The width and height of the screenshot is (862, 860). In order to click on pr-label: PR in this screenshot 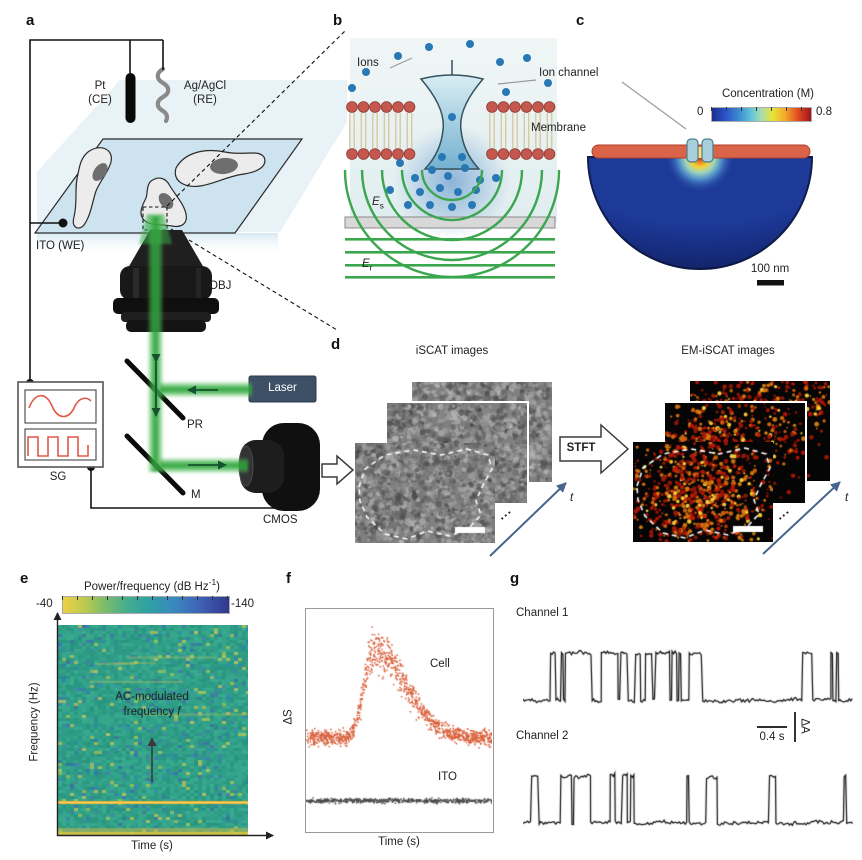, I will do `click(195, 425)`.